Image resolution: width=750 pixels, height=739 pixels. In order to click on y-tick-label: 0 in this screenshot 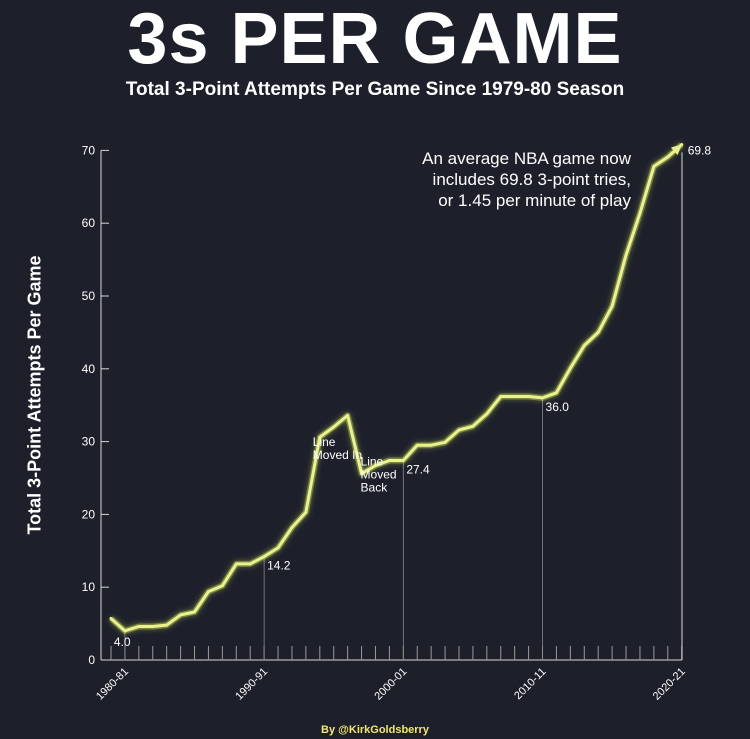, I will do `click(91, 660)`.